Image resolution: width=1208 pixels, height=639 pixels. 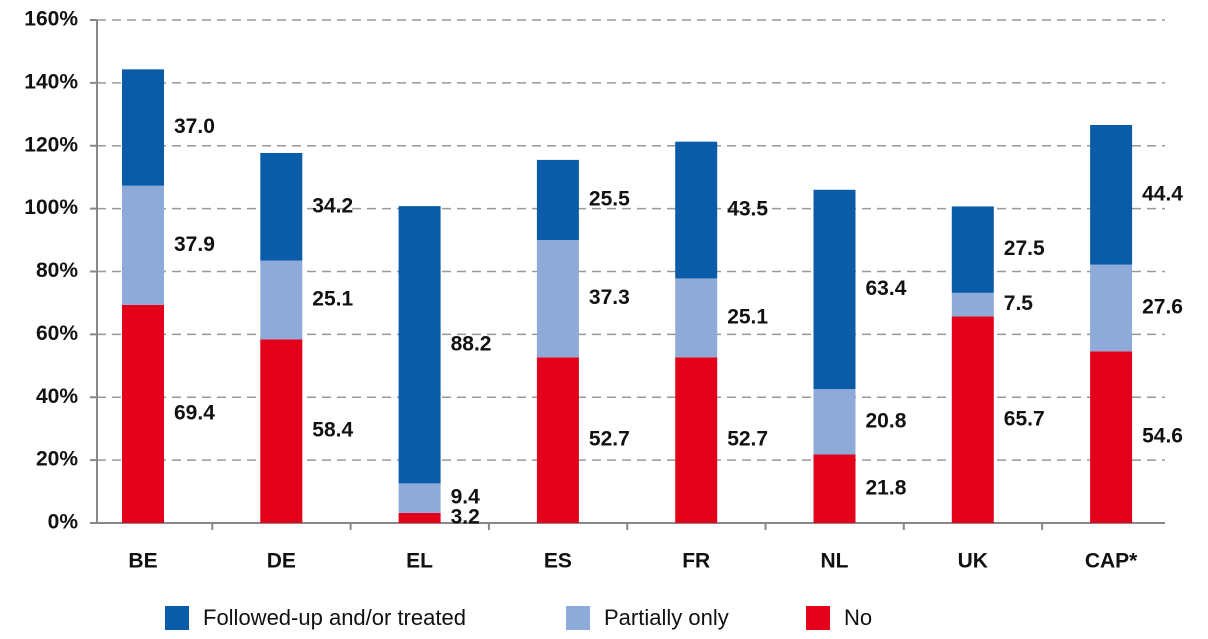 I want to click on value-label: 21.8, so click(x=886, y=487).